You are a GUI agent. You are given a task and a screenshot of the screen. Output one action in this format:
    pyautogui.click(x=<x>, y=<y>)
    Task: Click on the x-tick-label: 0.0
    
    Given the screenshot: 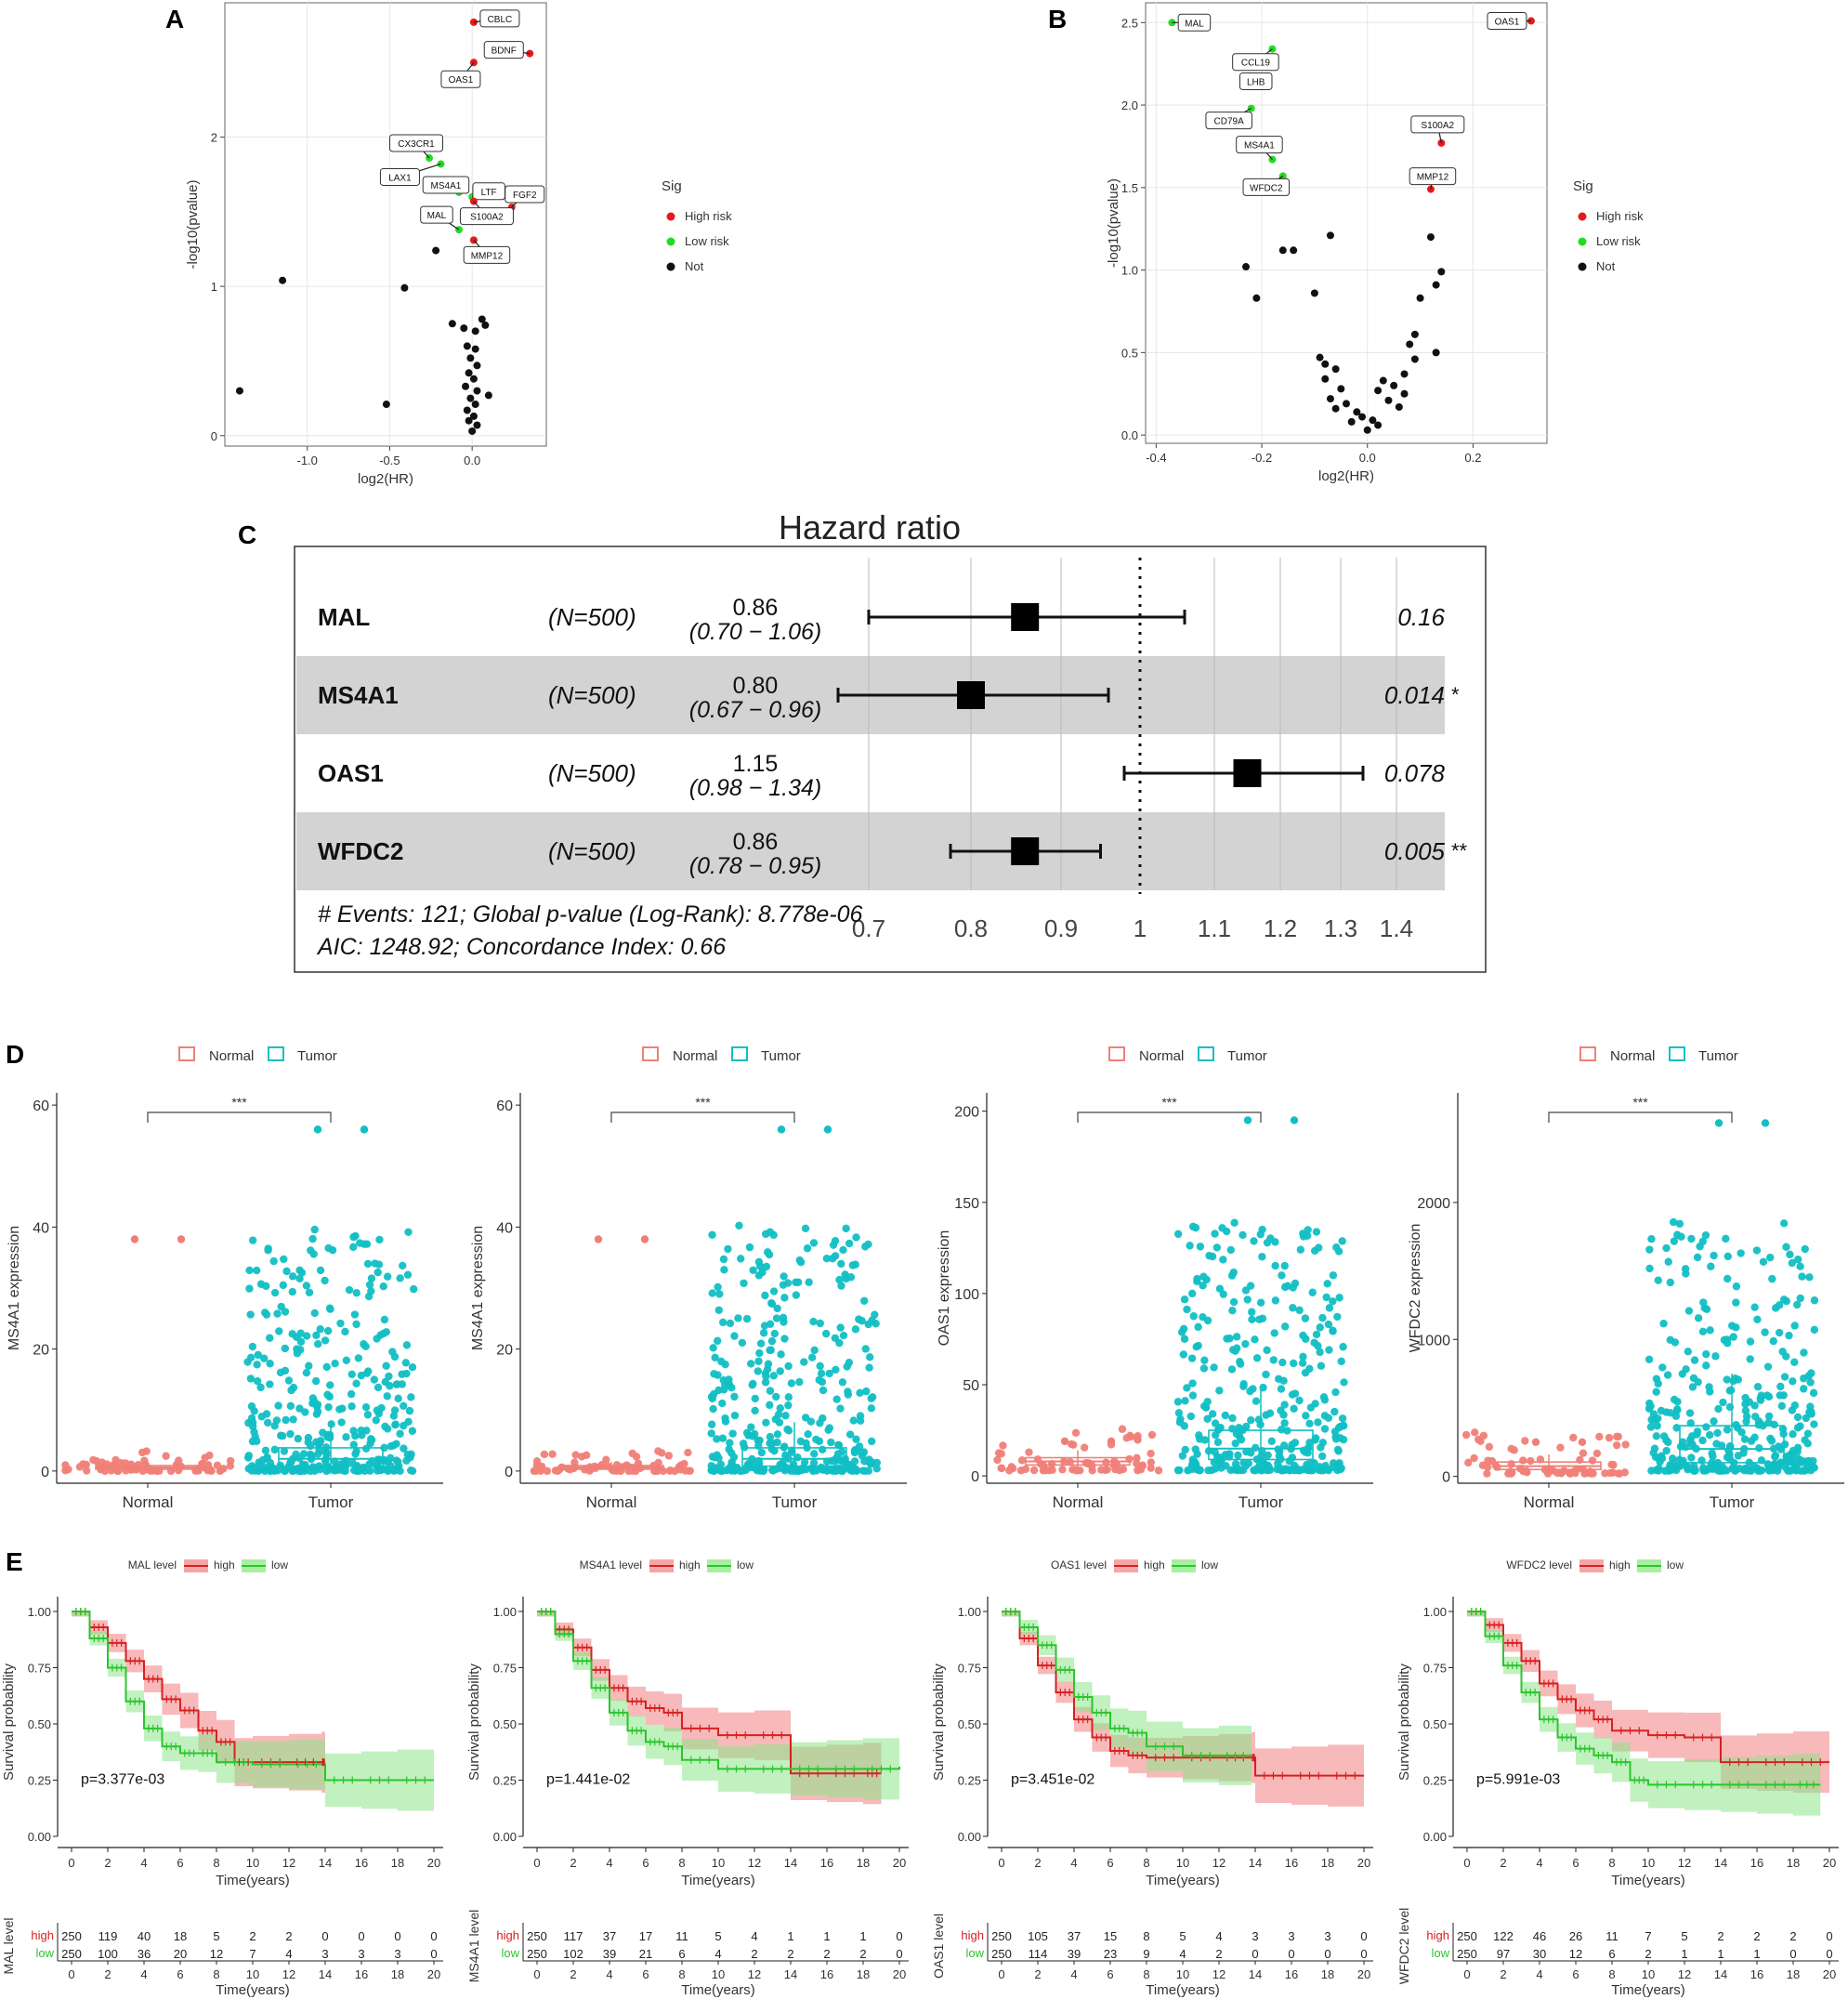 What is the action you would take?
    pyautogui.click(x=472, y=460)
    